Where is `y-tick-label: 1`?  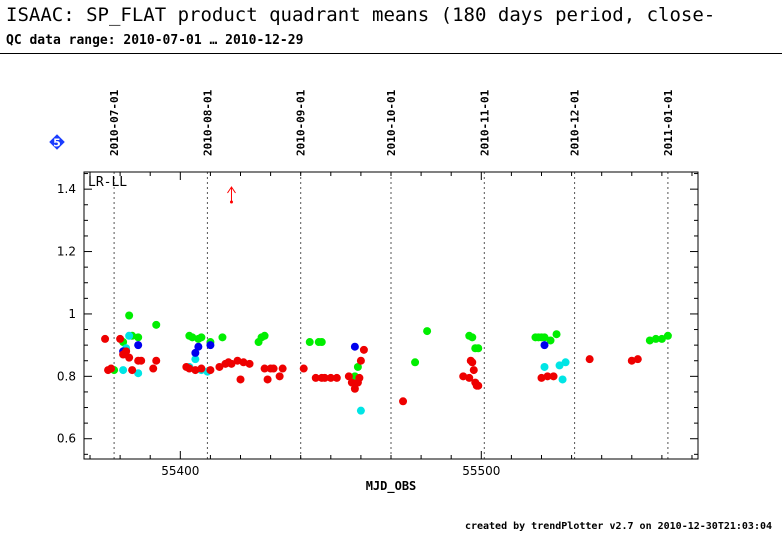 y-tick-label: 1 is located at coordinates (72, 314).